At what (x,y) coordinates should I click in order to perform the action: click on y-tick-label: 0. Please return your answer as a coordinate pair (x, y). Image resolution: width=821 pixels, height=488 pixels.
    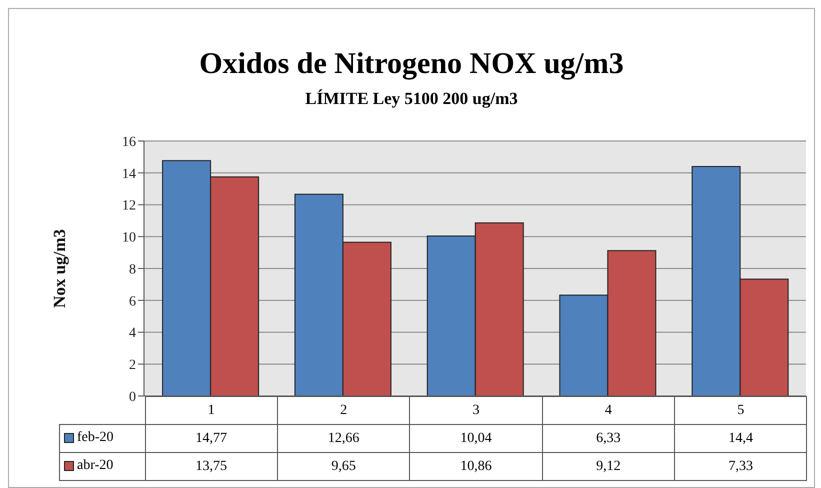
    Looking at the image, I should click on (132, 397).